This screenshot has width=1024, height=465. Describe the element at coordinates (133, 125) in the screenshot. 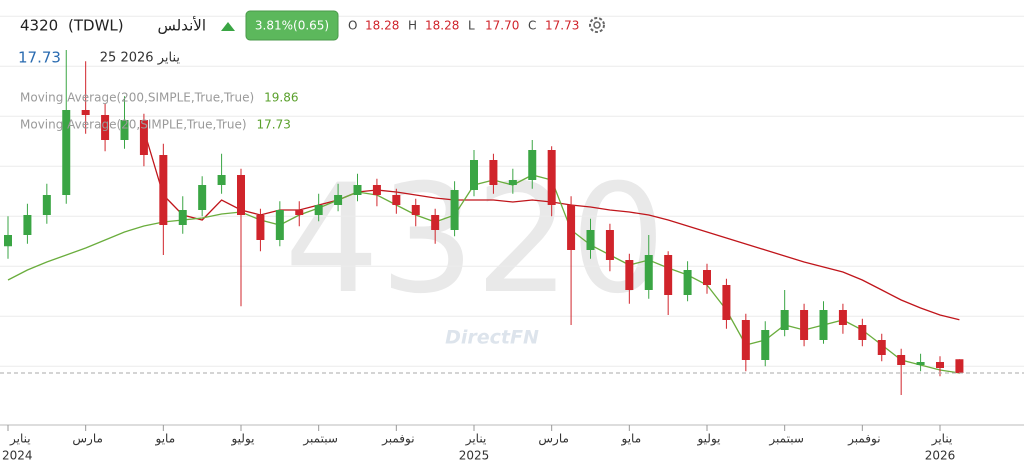

I see `legend-label: Moving Average(20,SIMPLE,True,True)` at that location.